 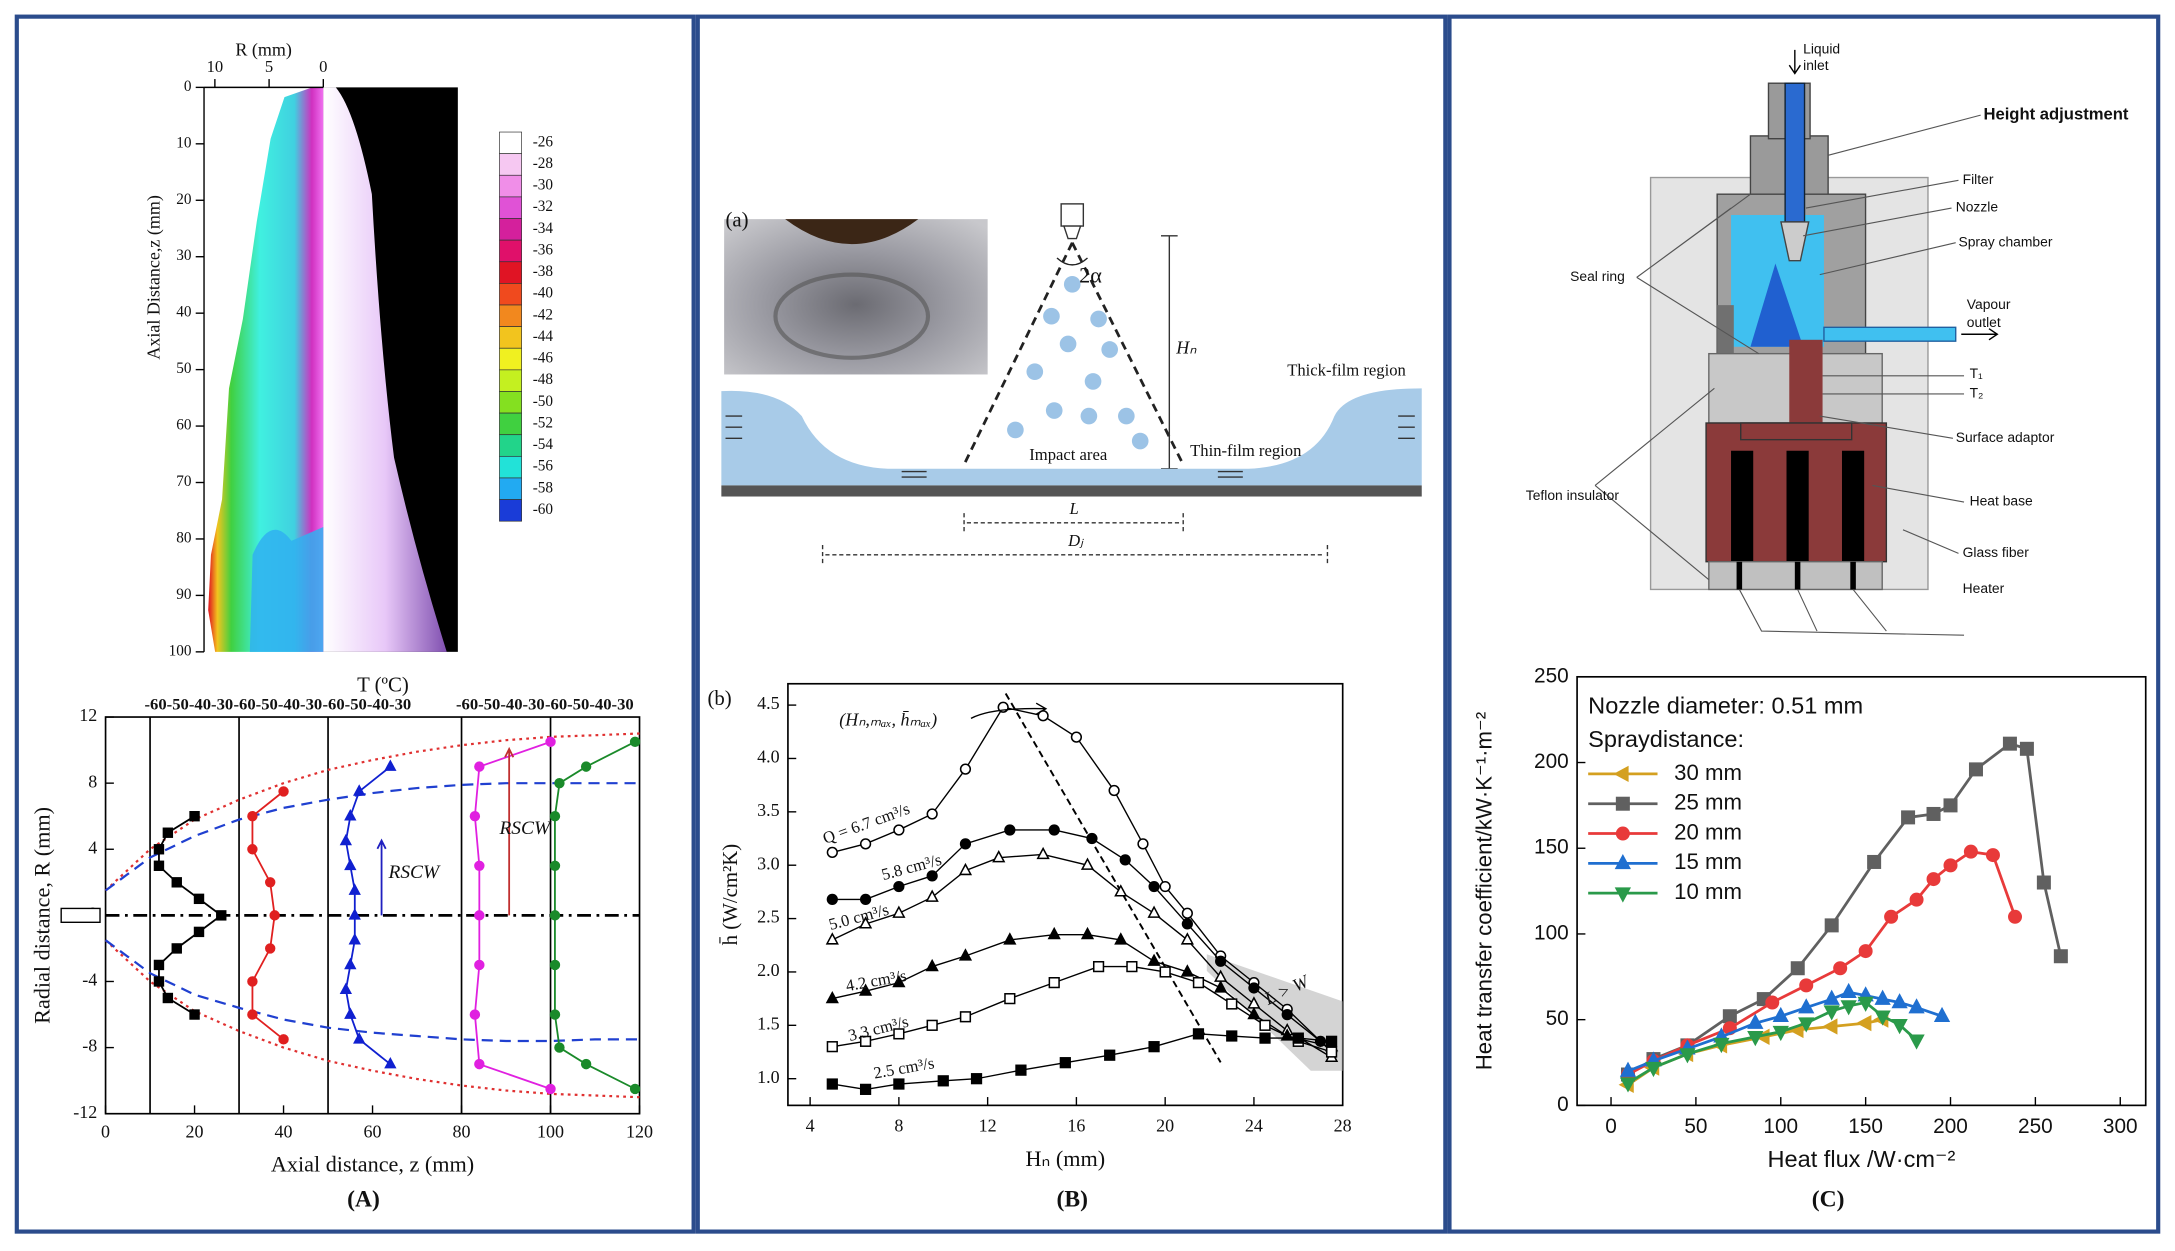 What do you see at coordinates (543, 466) in the screenshot?
I see `colorbar-label: -56` at bounding box center [543, 466].